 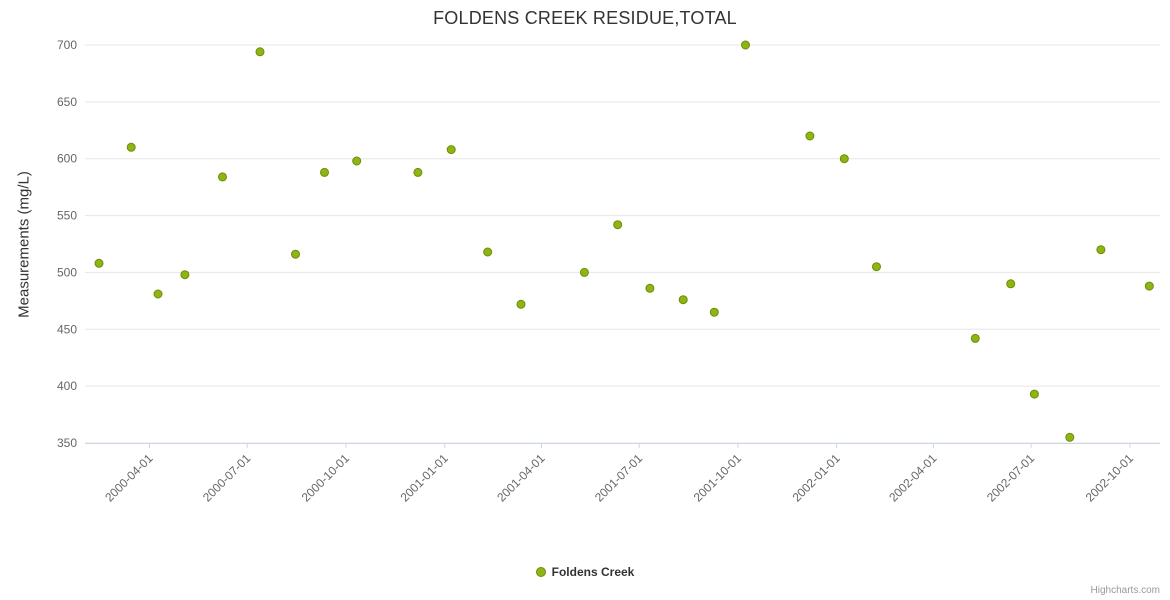 I want to click on y-tick-label: 600, so click(x=67, y=159).